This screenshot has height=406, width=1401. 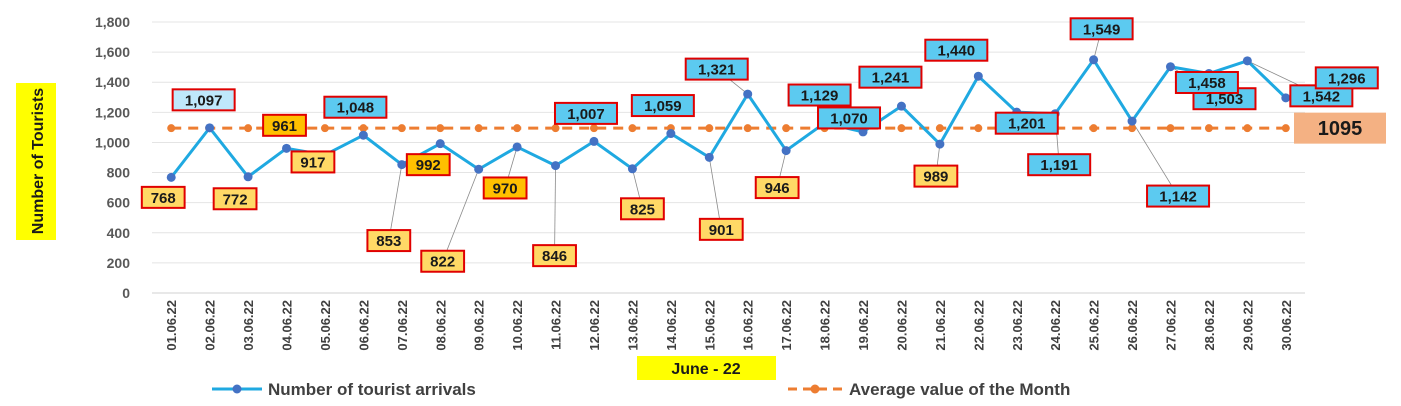 I want to click on data-label: 1,142, so click(x=1178, y=197).